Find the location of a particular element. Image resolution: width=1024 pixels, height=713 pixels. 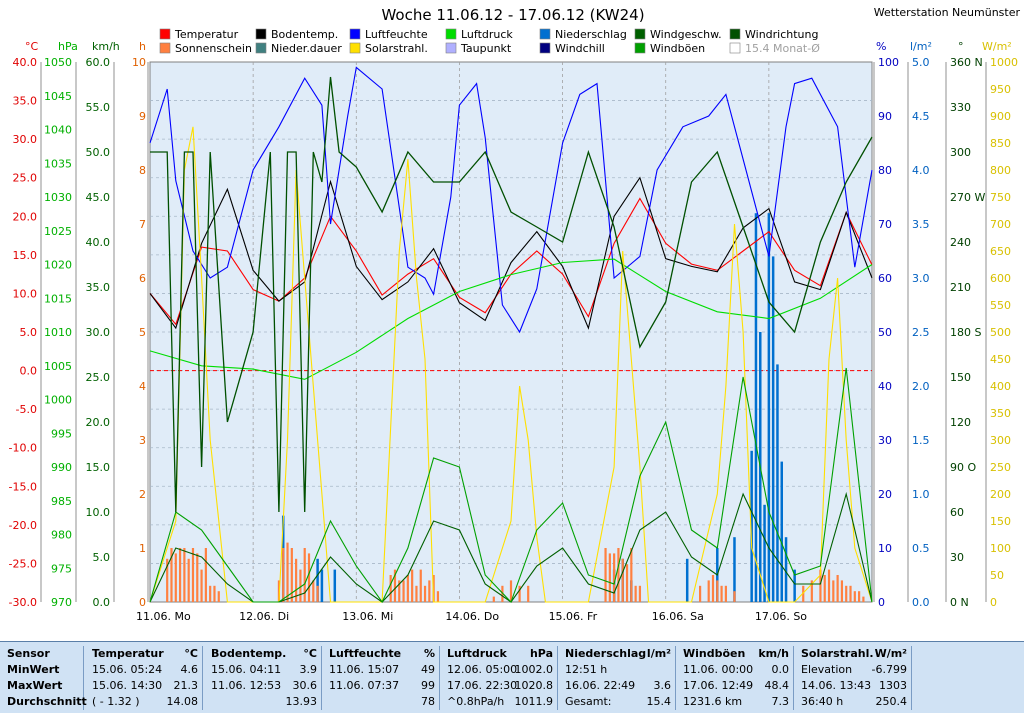

stats-cell-time: 11.06. 12:53 is located at coordinates (246, 685).